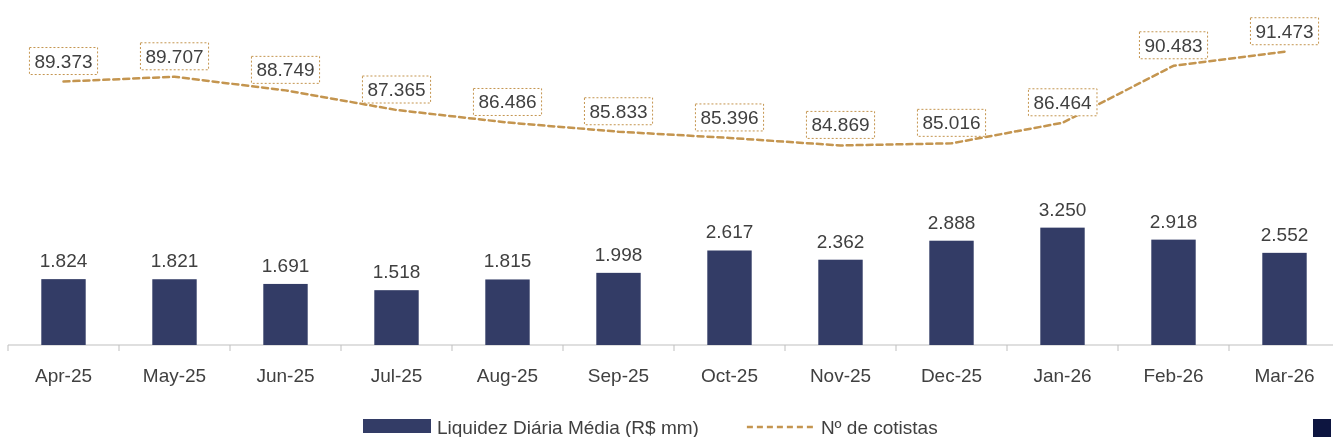  What do you see at coordinates (507, 261) in the screenshot?
I see `data-label: 1.815` at bounding box center [507, 261].